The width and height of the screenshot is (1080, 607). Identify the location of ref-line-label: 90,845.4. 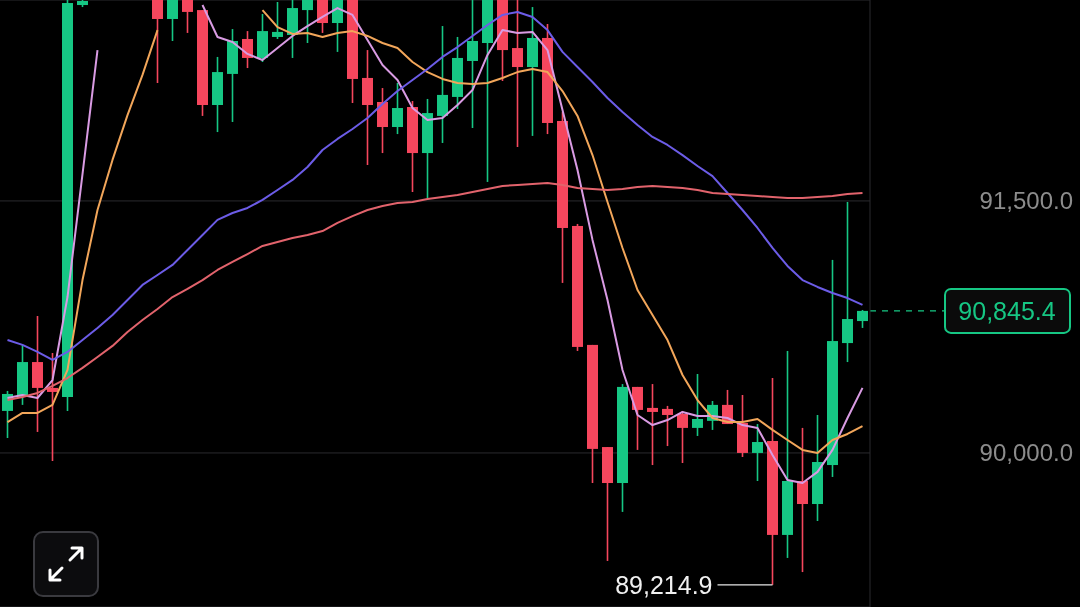
(1007, 310).